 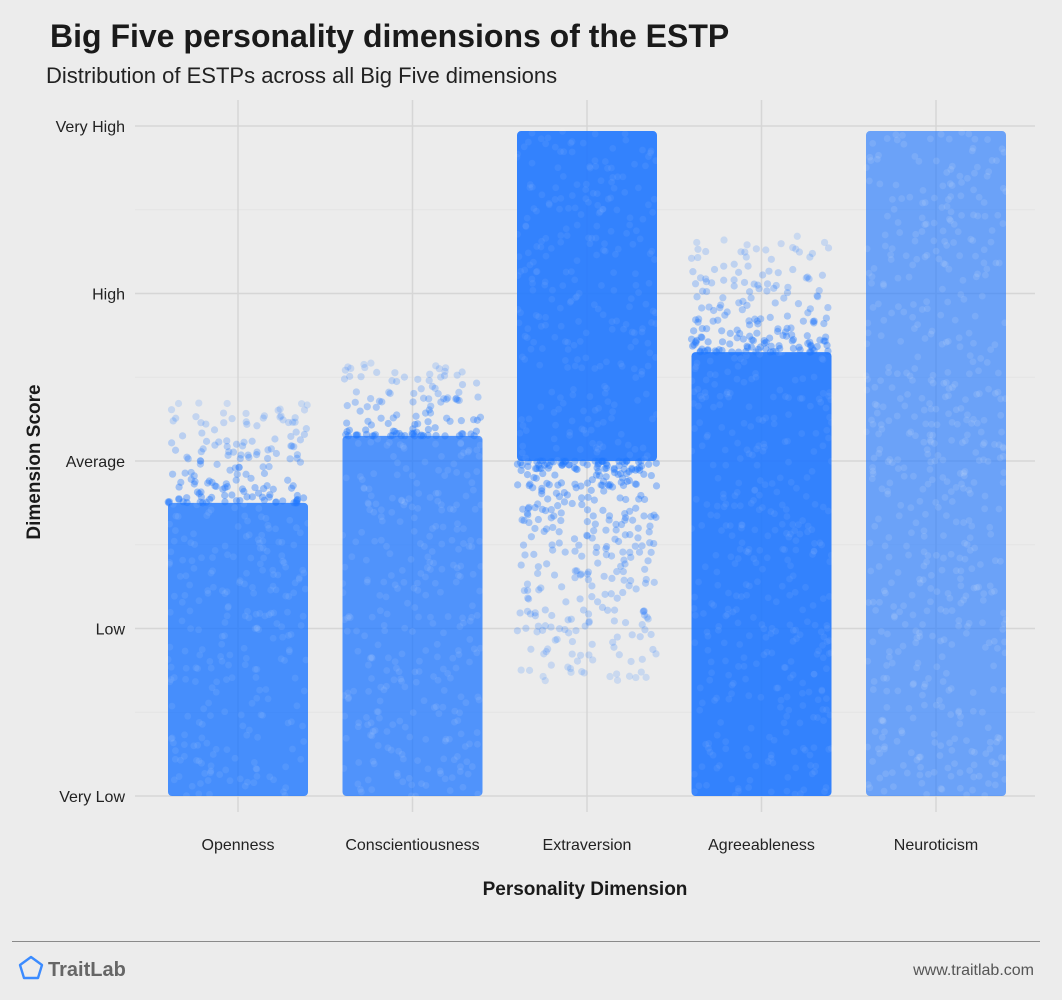 What do you see at coordinates (973, 970) in the screenshot?
I see `site-link: www.traitlab.com` at bounding box center [973, 970].